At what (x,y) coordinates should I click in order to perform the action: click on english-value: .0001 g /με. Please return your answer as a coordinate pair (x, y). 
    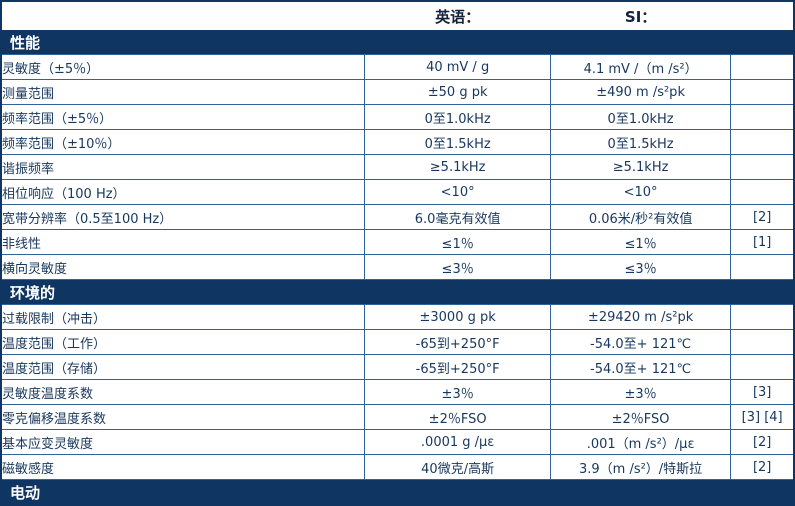
    Looking at the image, I should click on (457, 442).